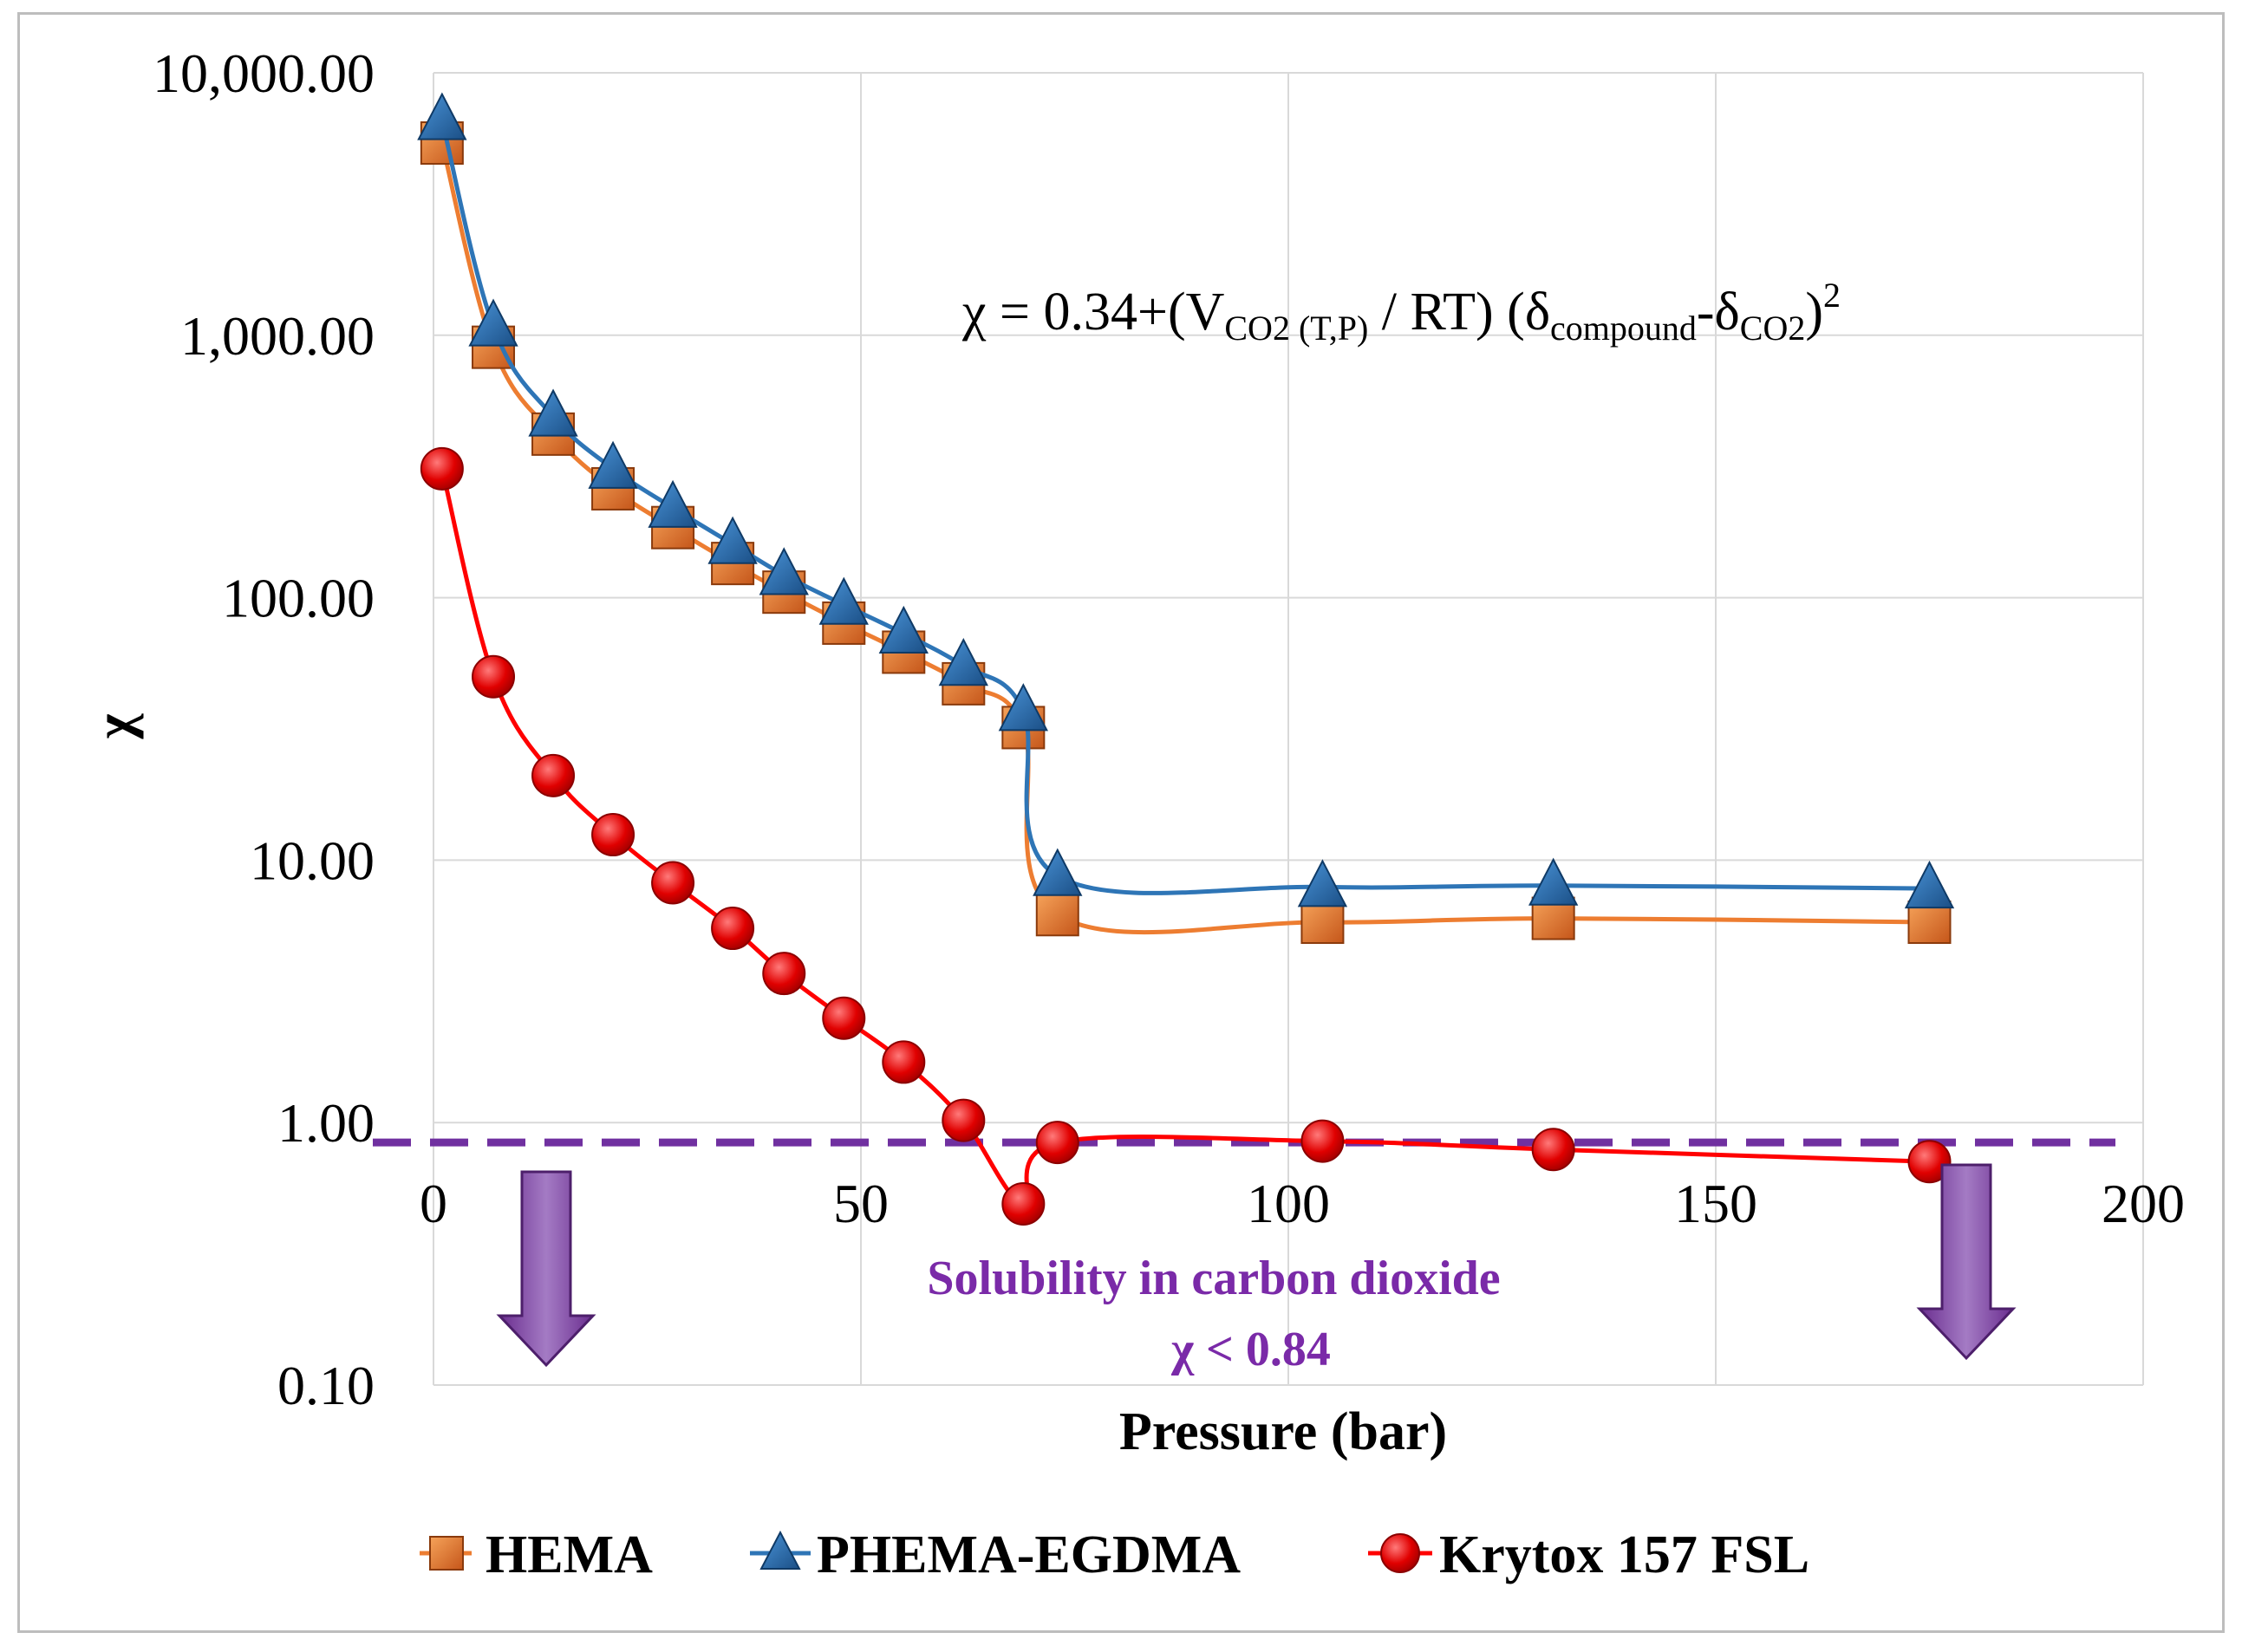 Image resolution: width=2242 pixels, height=1652 pixels. What do you see at coordinates (861, 1203) in the screenshot?
I see `x-tick-label: 50` at bounding box center [861, 1203].